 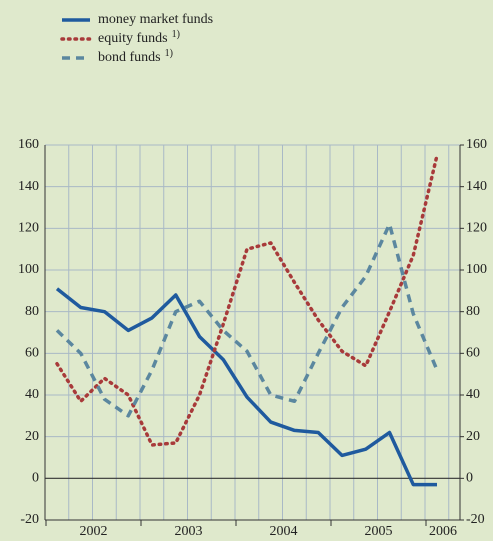 What do you see at coordinates (476, 186) in the screenshot?
I see `y2-tick-label: 140` at bounding box center [476, 186].